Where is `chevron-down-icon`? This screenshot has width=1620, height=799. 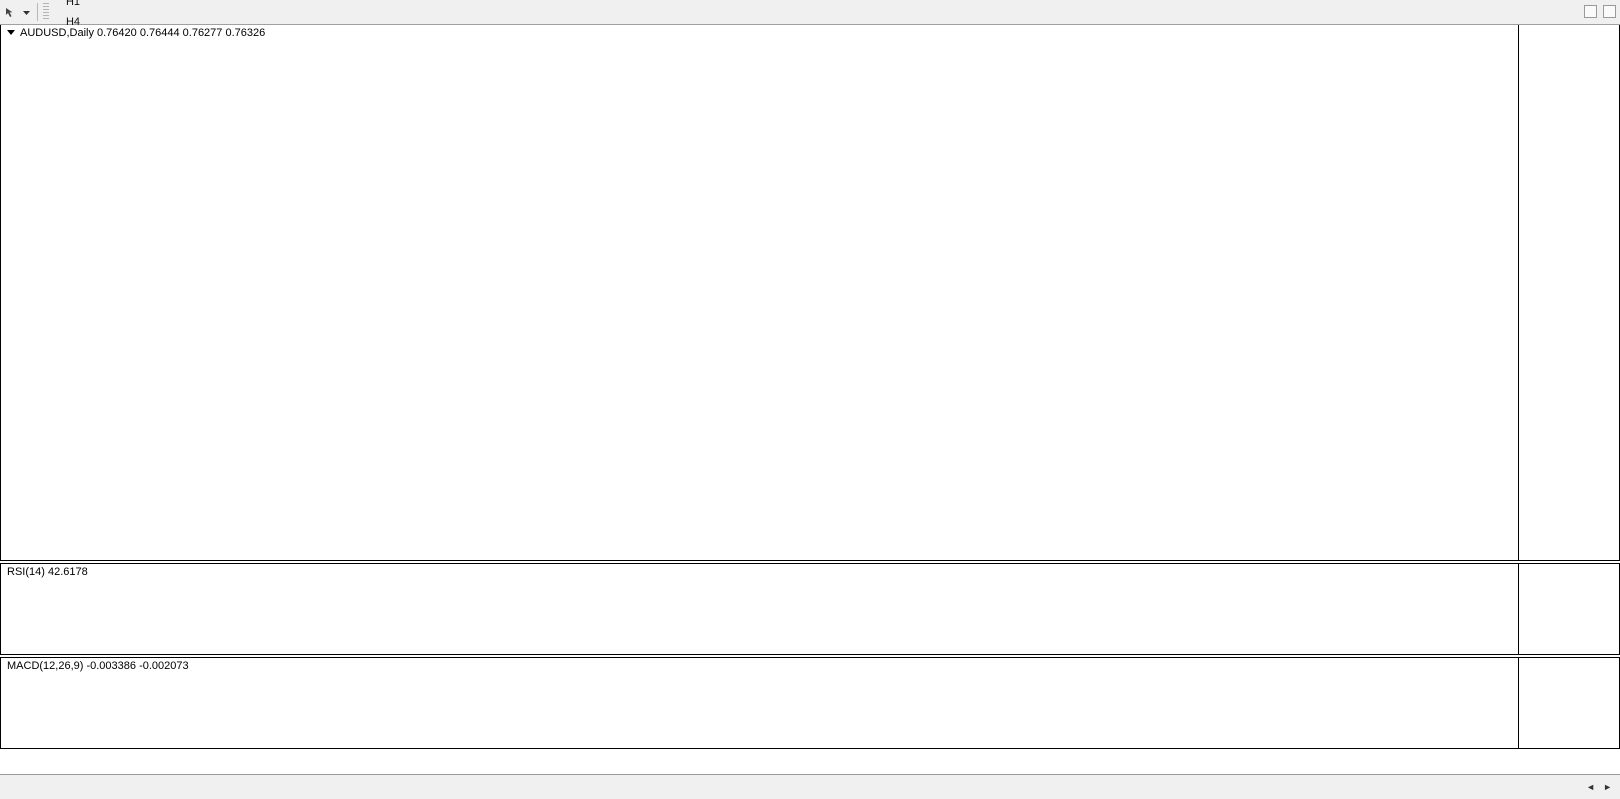
chevron-down-icon is located at coordinates (26, 12).